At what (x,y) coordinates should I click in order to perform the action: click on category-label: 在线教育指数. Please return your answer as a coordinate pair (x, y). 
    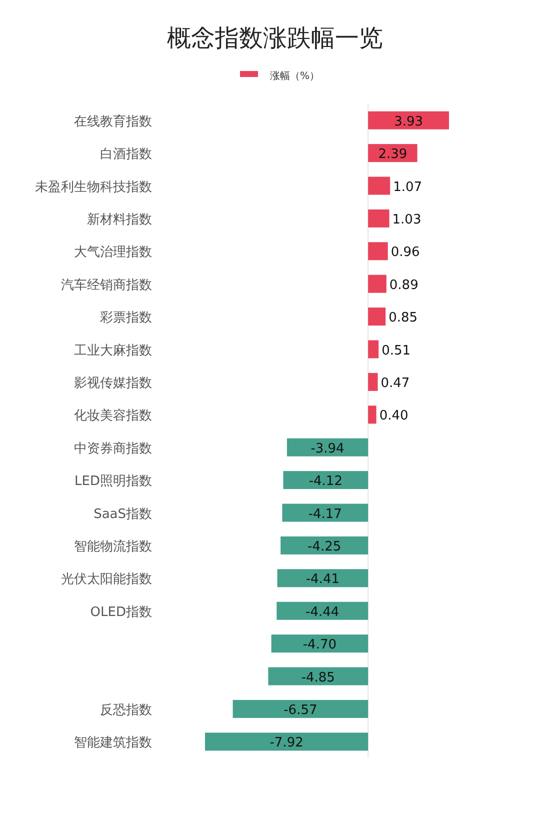
    Looking at the image, I should click on (113, 122).